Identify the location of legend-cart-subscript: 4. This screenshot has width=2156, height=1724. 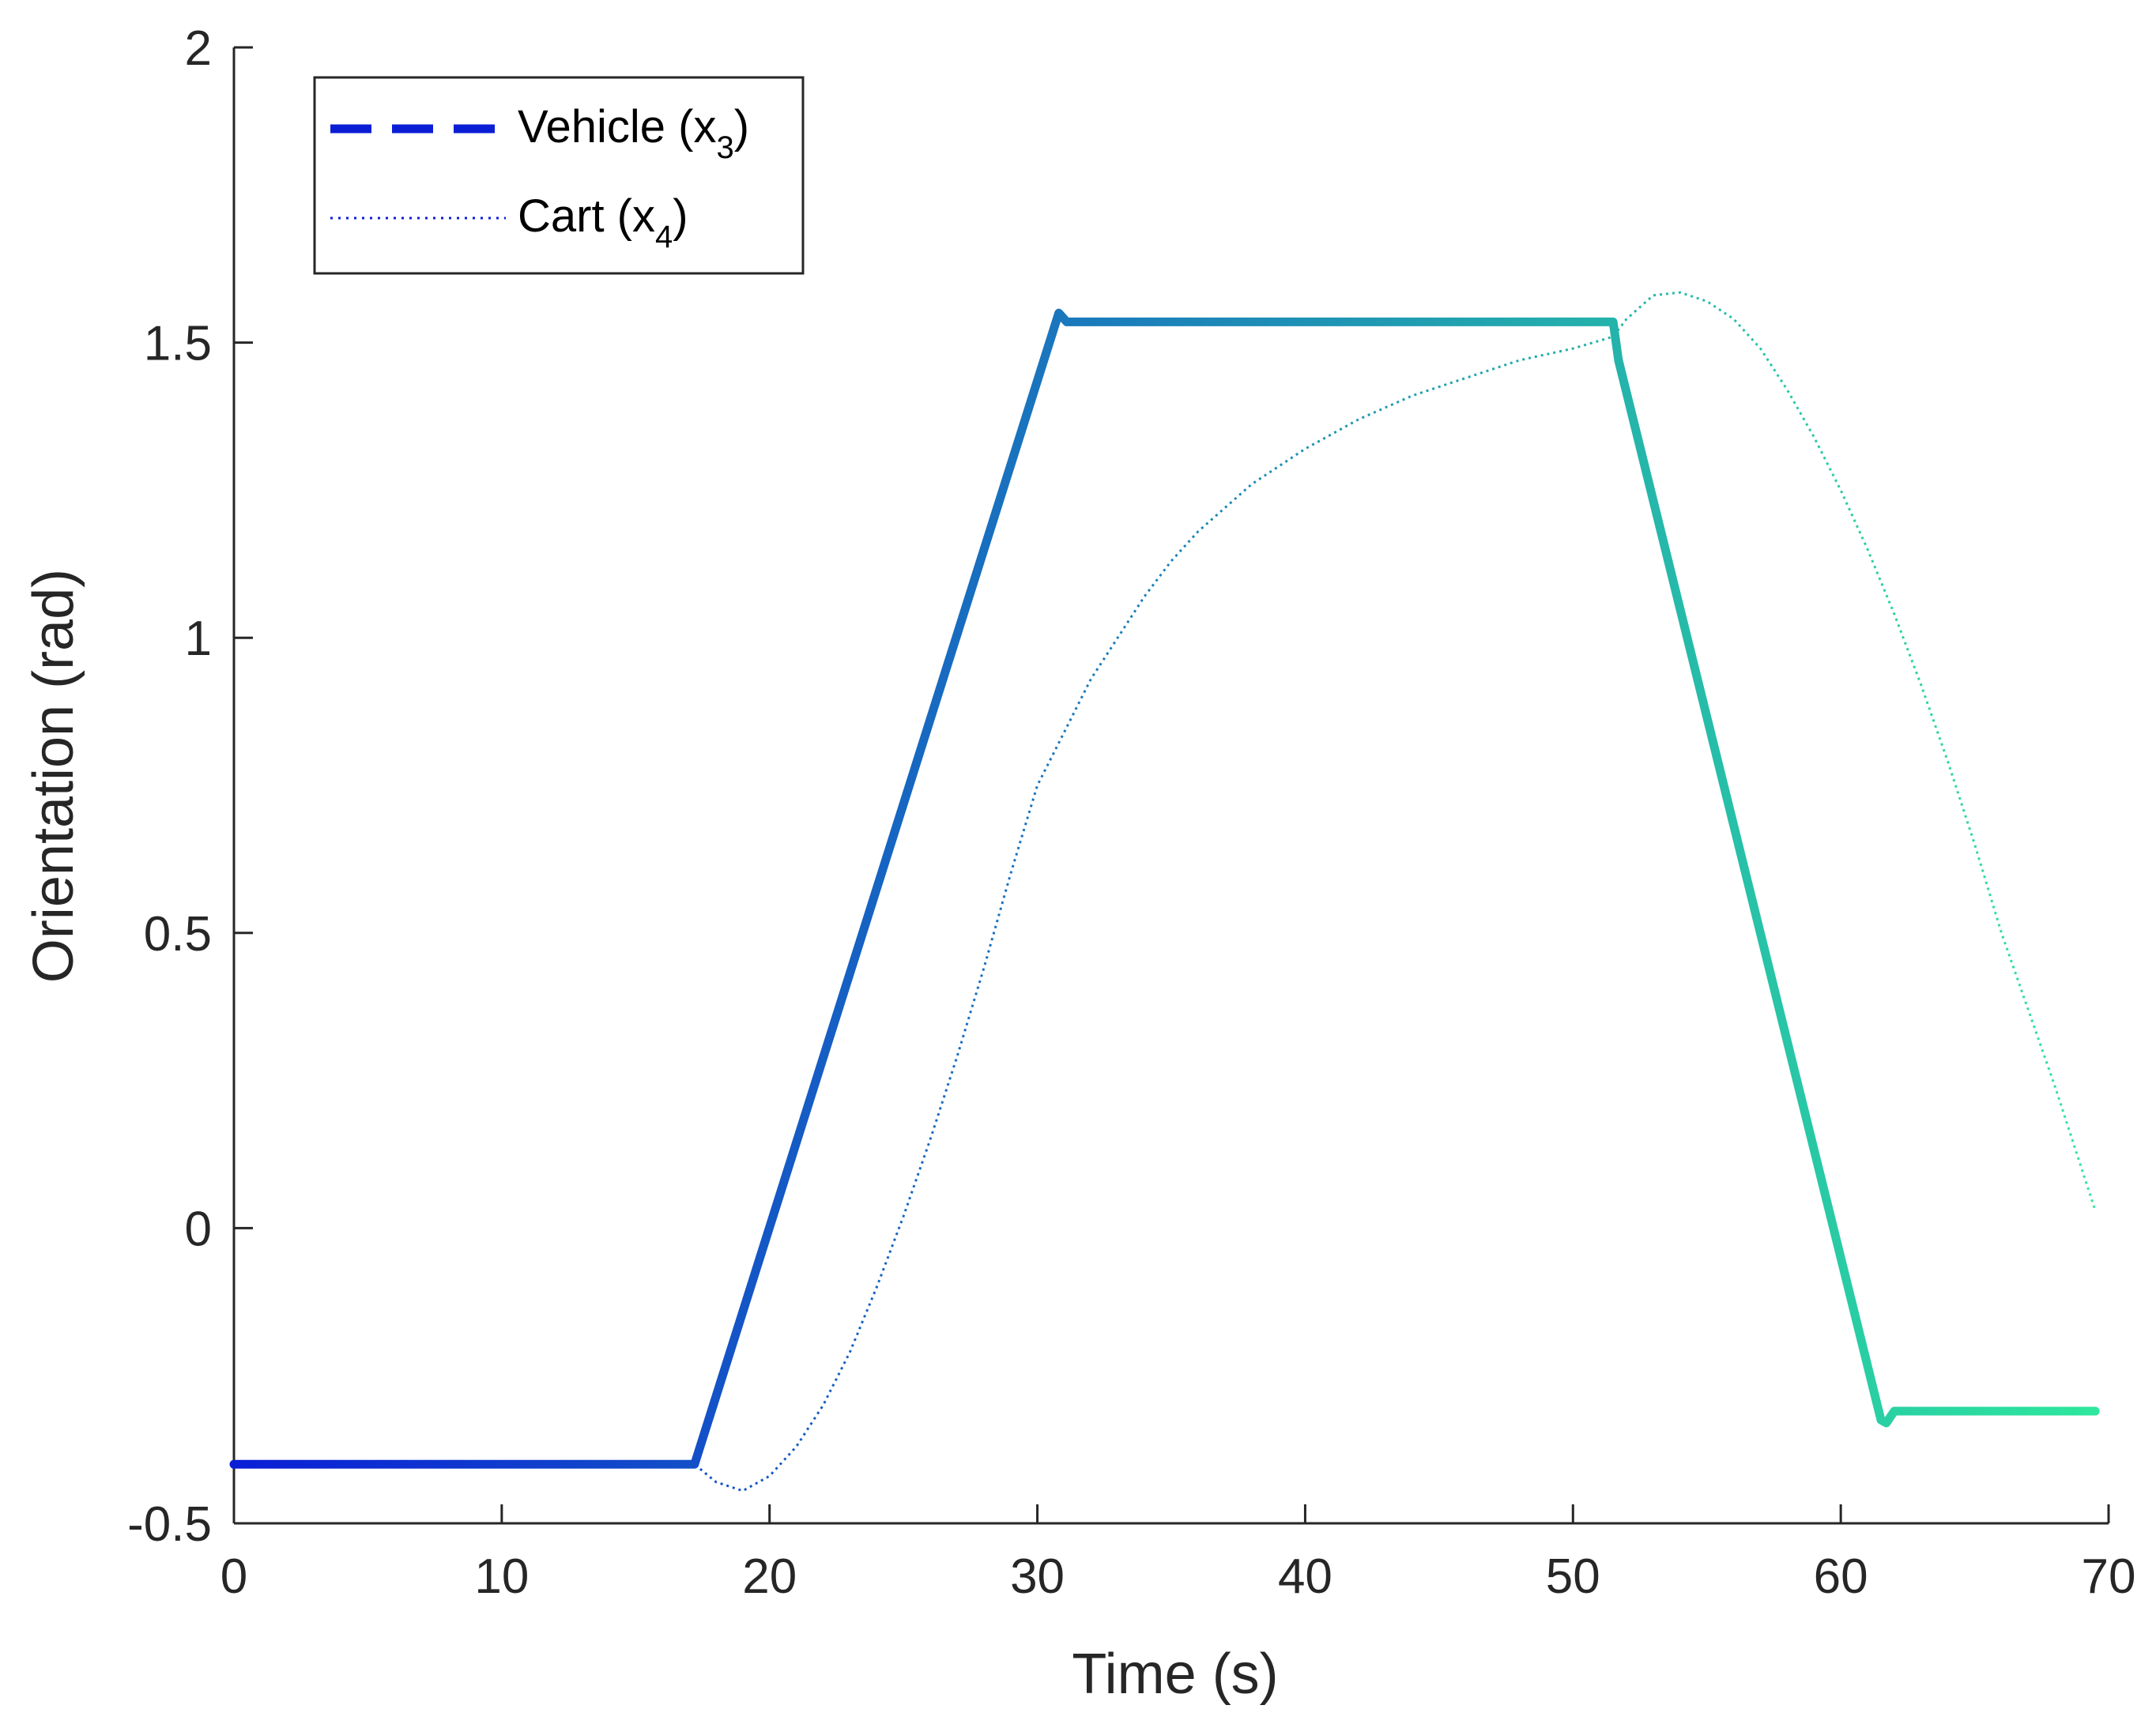
(664, 237).